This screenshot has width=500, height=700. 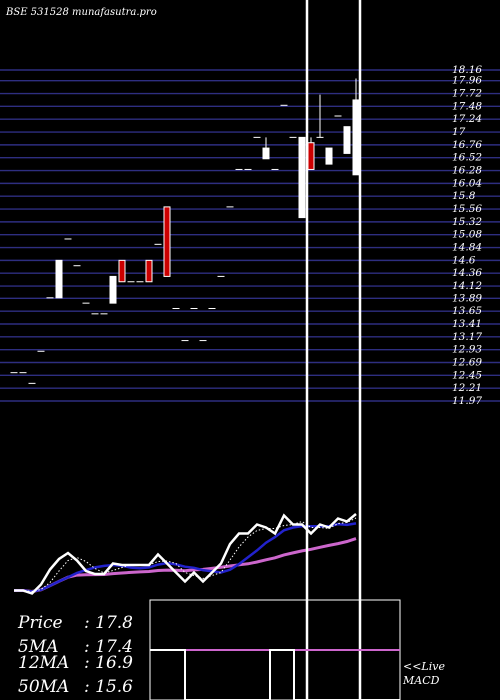 What do you see at coordinates (75, 647) in the screenshot?
I see `stat-5ma: 5MA: 17.4` at bounding box center [75, 647].